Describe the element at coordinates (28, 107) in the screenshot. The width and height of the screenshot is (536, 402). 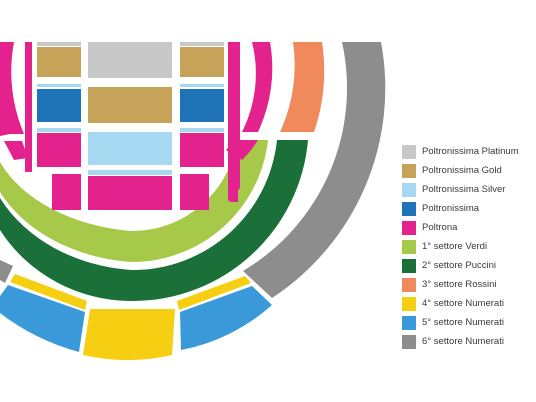
I see `poltrona-col-left` at that location.